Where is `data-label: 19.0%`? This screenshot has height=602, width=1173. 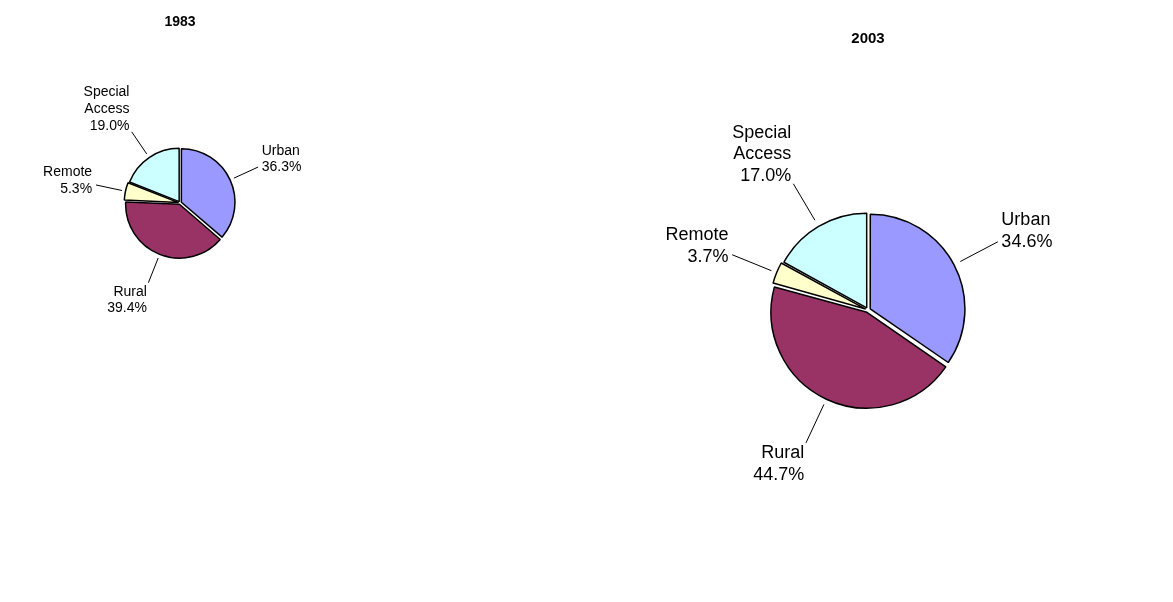 data-label: 19.0% is located at coordinates (109, 125).